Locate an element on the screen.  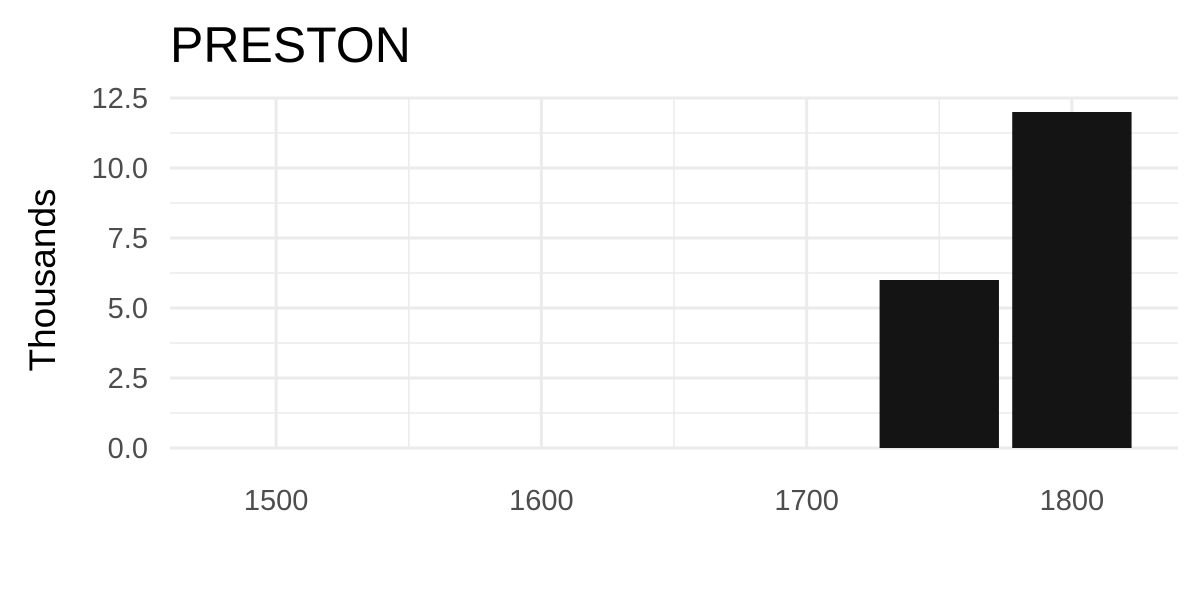
y-tick-label: 0.0 is located at coordinates (128, 449).